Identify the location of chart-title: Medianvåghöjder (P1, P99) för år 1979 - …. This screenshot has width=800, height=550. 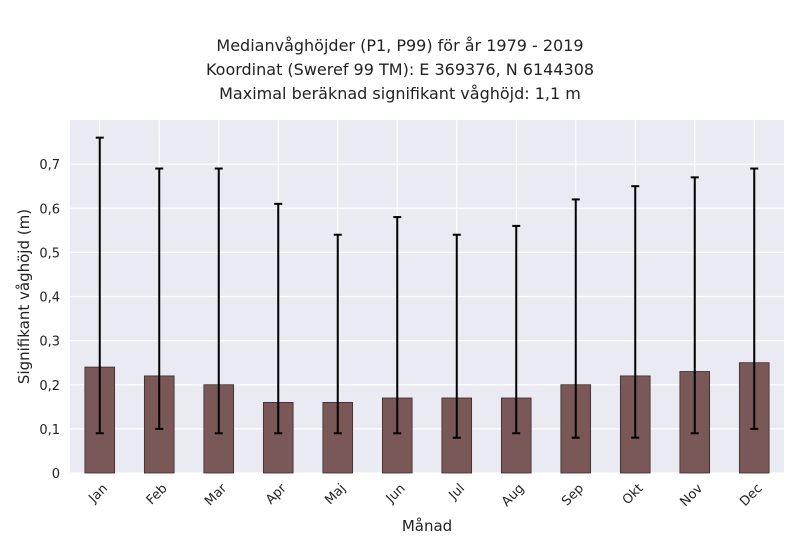
(400, 70).